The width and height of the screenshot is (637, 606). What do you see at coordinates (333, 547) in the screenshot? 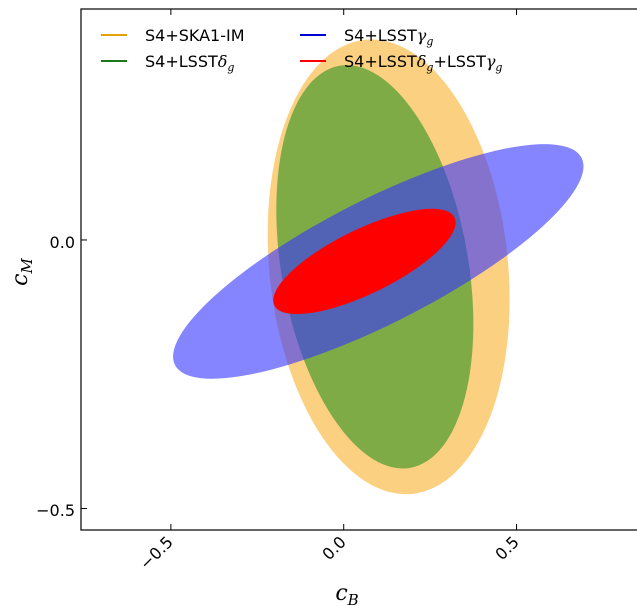
I see `x-tick-label-0-0: 0.0` at bounding box center [333, 547].